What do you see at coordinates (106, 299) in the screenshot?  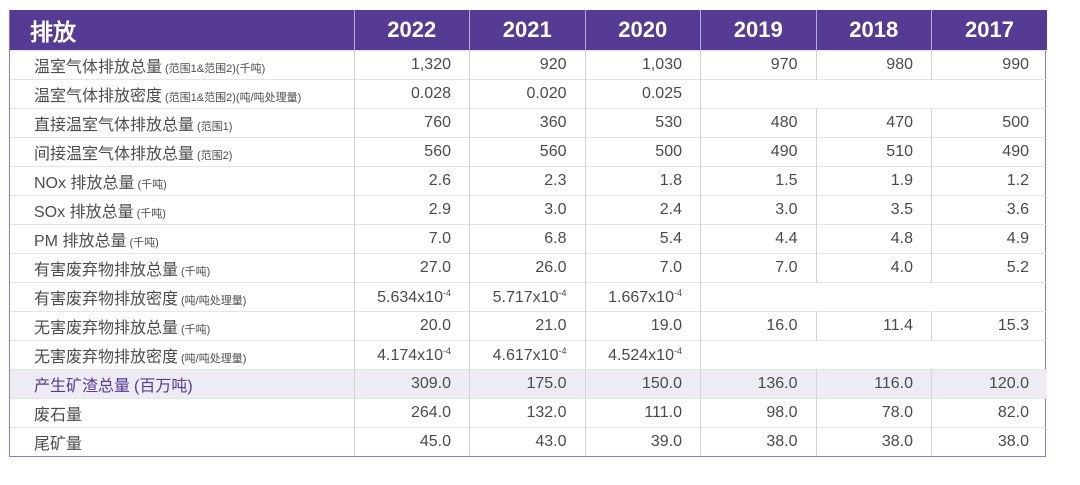 I see `metric-name: 有害废弃物排放密度` at bounding box center [106, 299].